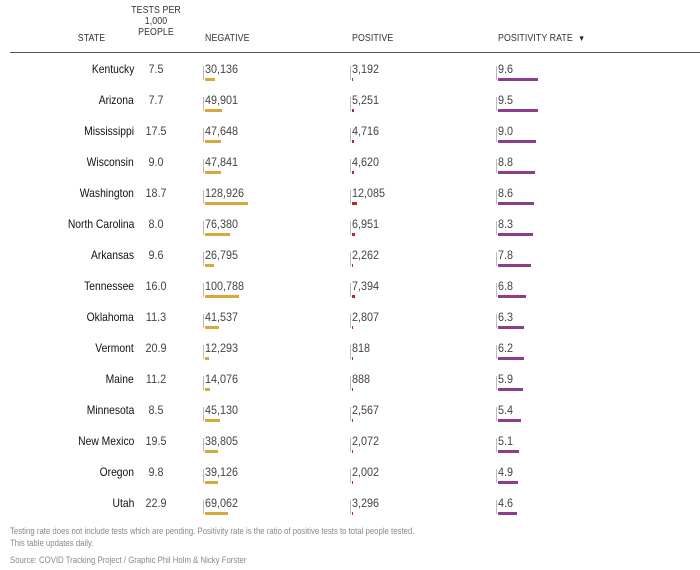  I want to click on positive-value: 6,951, so click(366, 224).